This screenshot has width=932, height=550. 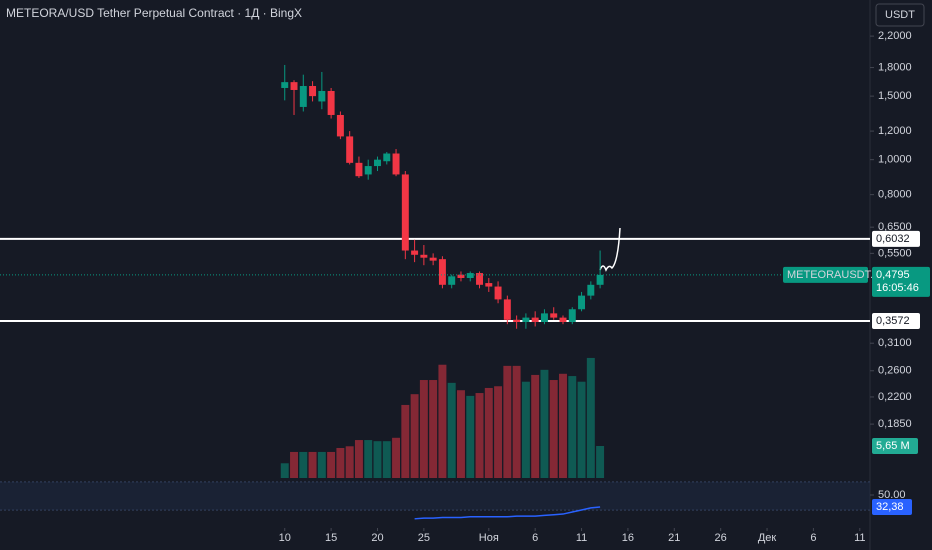 I want to click on currency-button, so click(x=900, y=15).